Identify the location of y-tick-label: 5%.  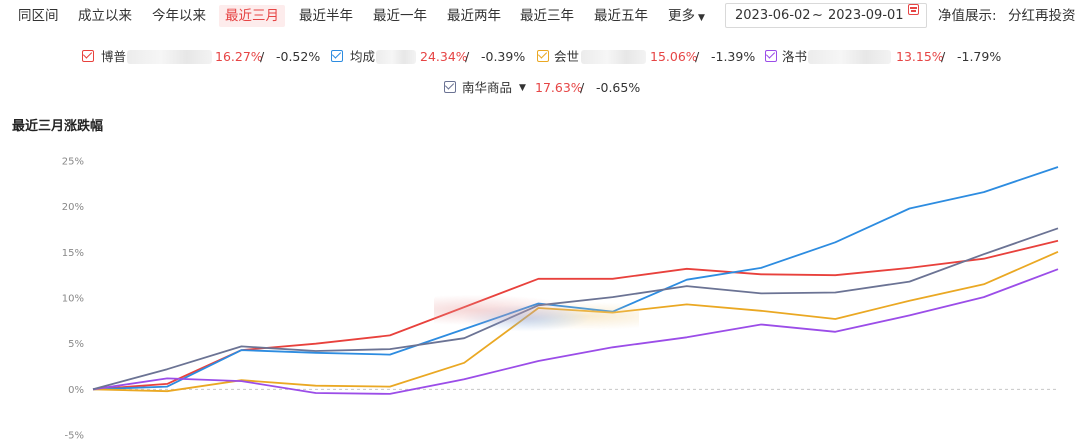
(76, 344).